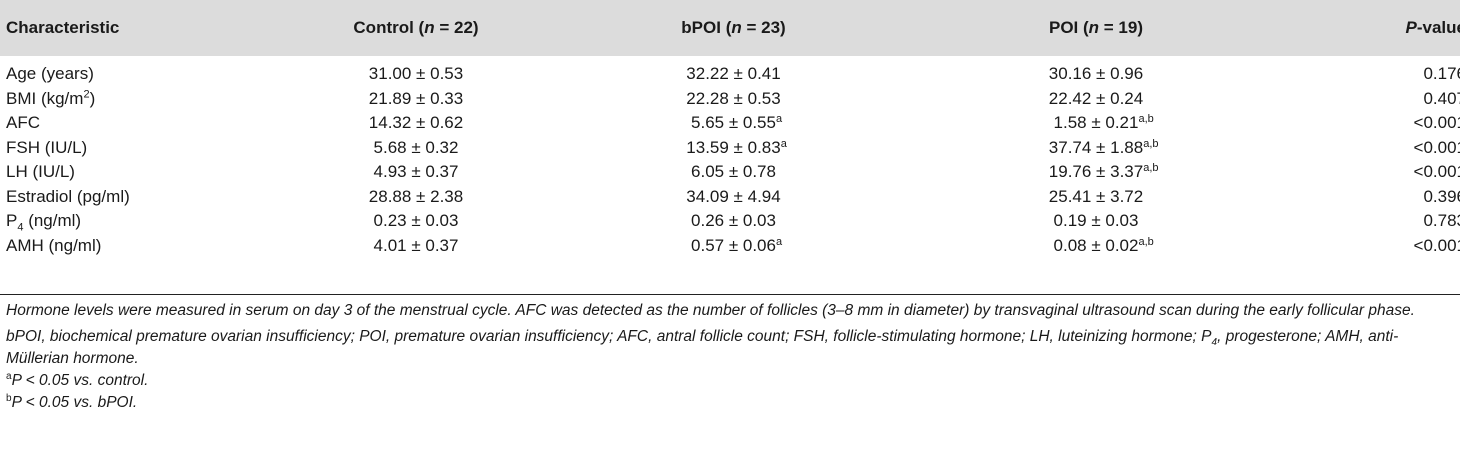  What do you see at coordinates (52, 220) in the screenshot?
I see `characteristic-label-suffix: (ng/ml)` at bounding box center [52, 220].